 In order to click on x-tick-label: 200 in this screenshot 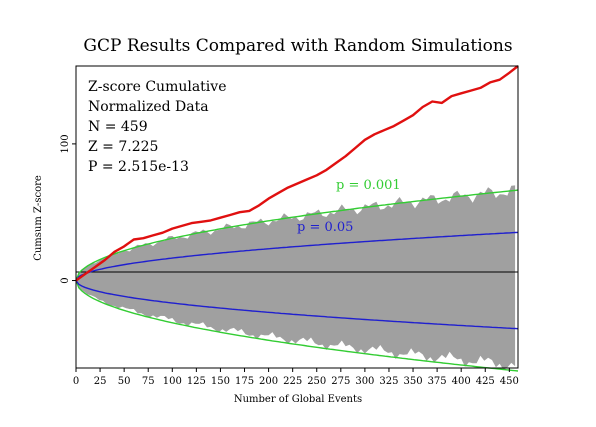, I will do `click(268, 381)`.